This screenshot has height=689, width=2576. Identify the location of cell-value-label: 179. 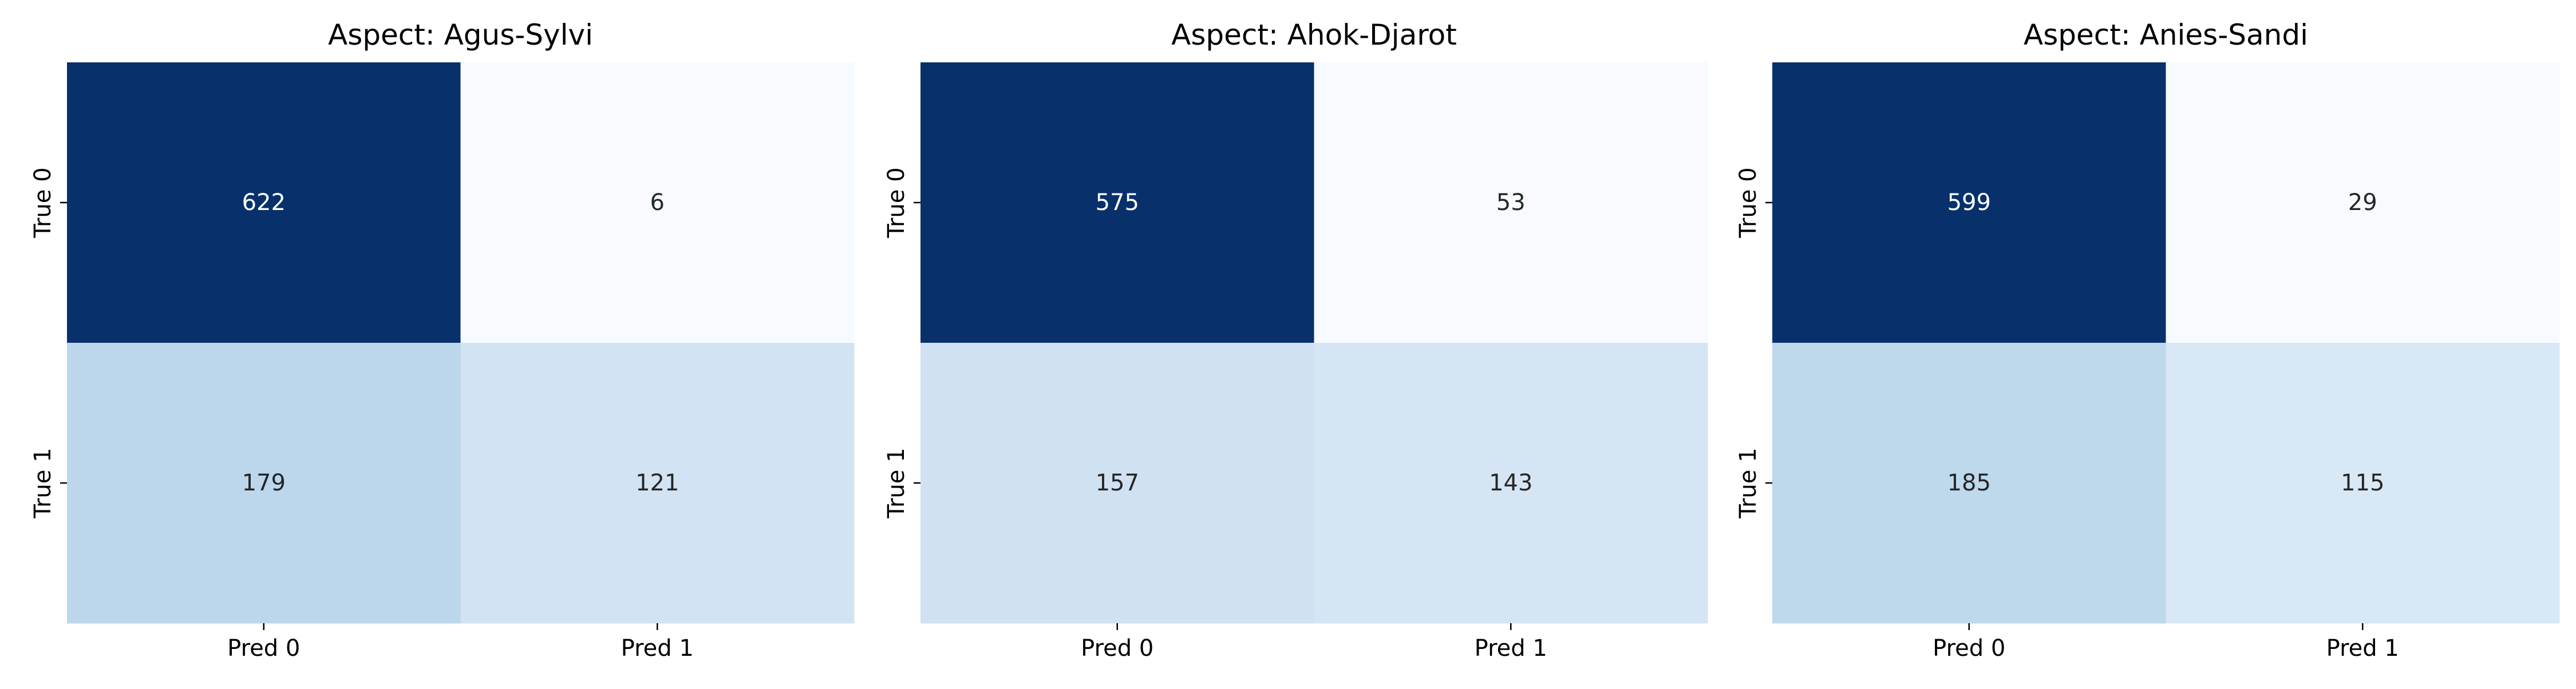
(264, 483).